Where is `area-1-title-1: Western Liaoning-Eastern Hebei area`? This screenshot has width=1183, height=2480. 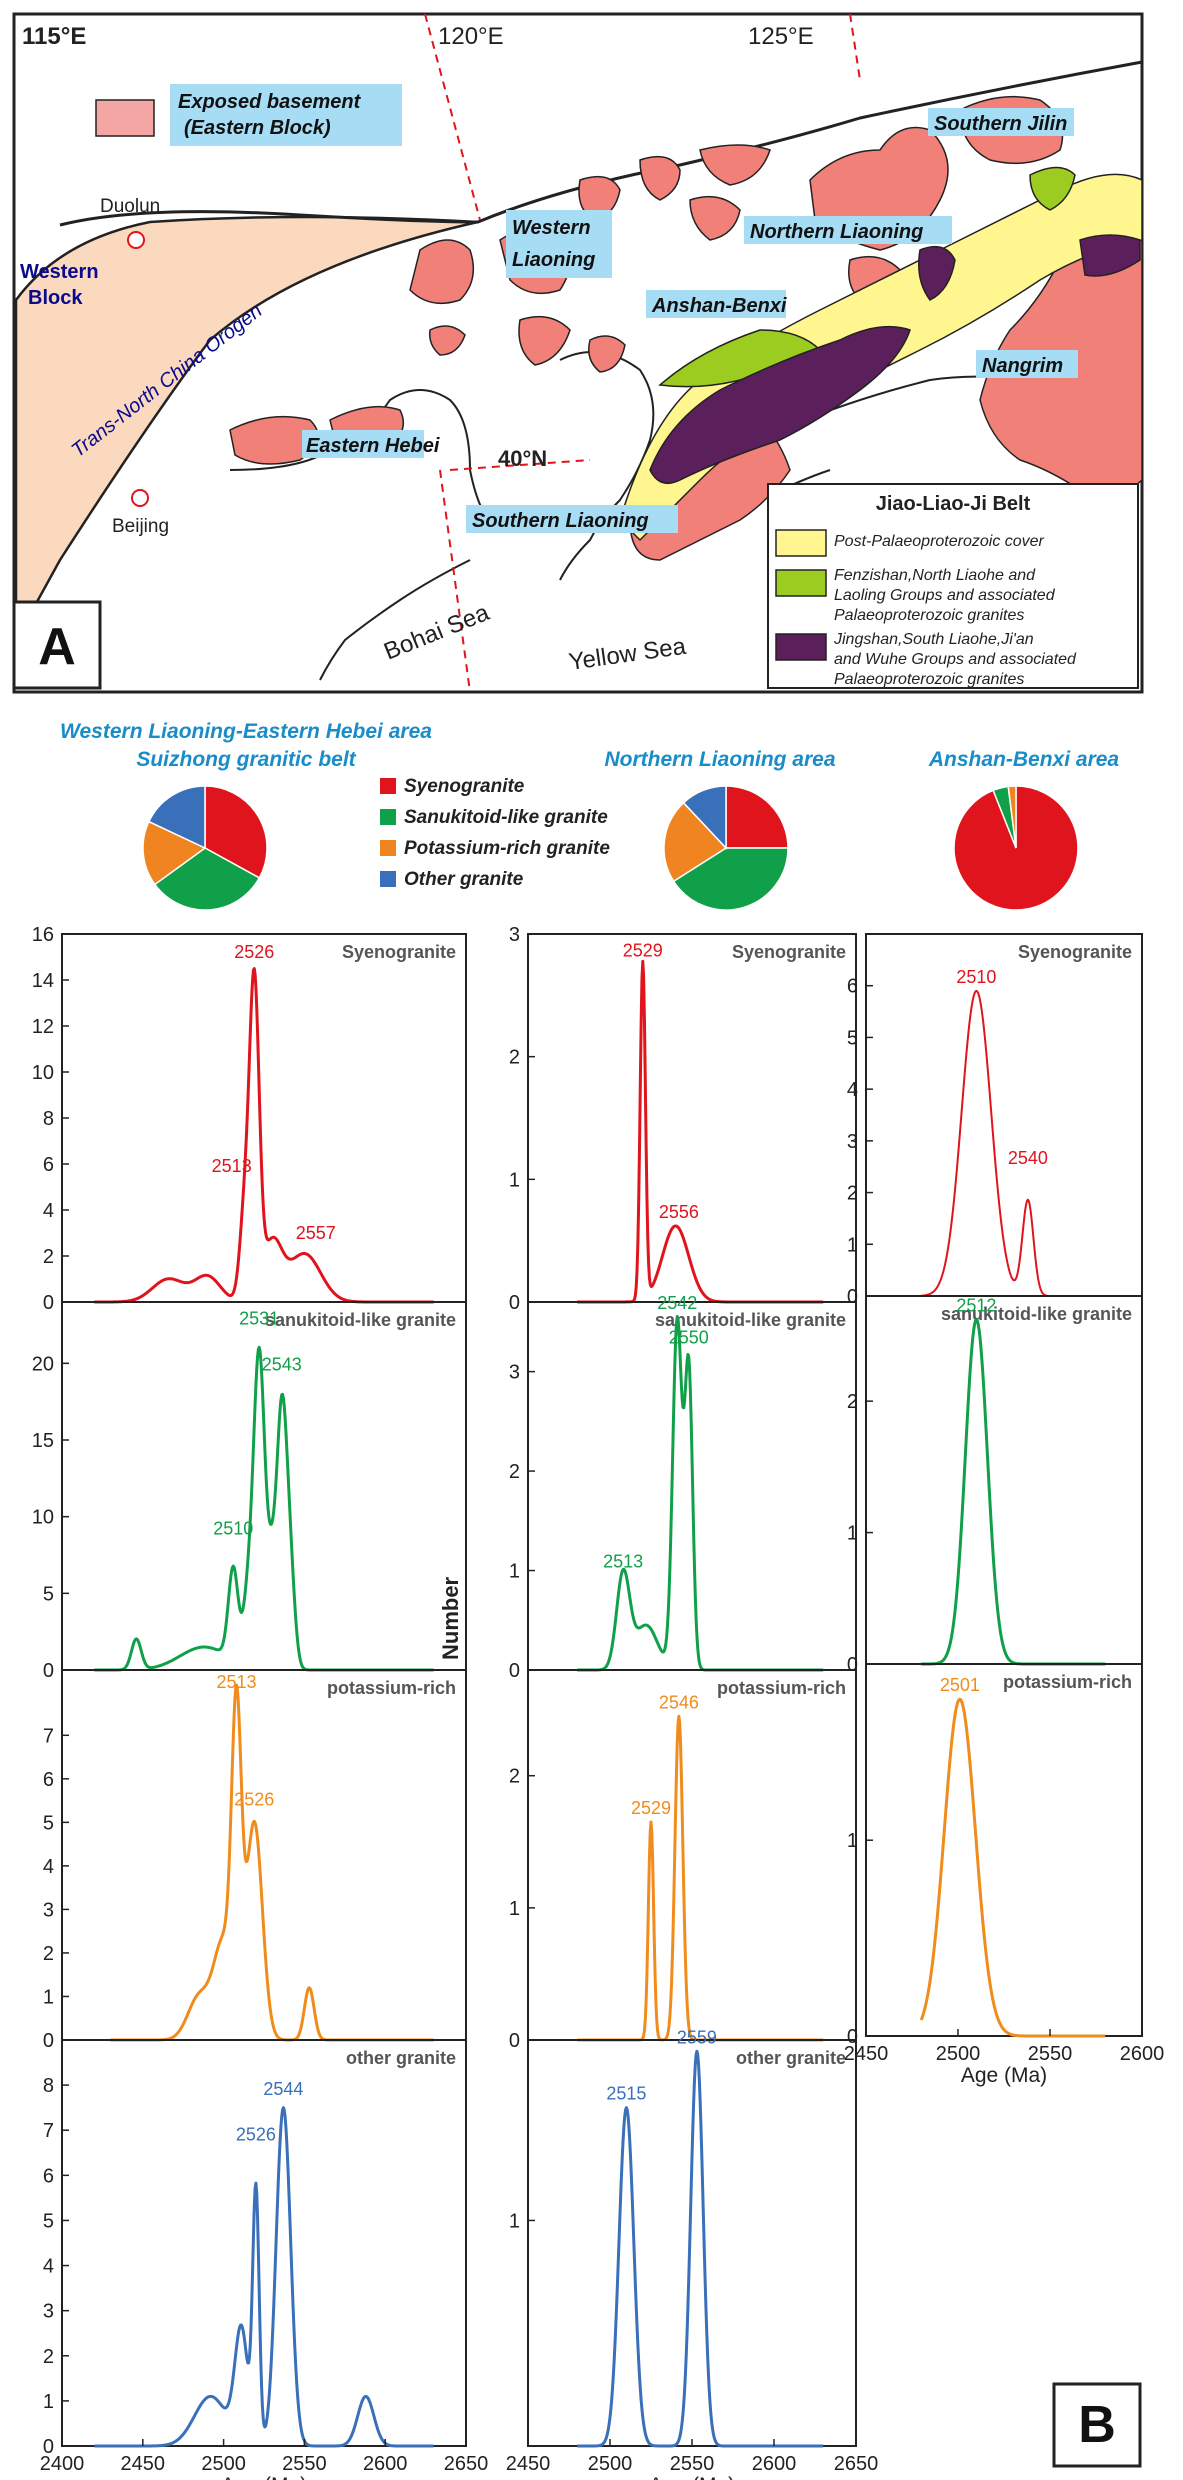
area-1-title-1: Western Liaoning-Eastern Hebei area is located at coordinates (246, 731).